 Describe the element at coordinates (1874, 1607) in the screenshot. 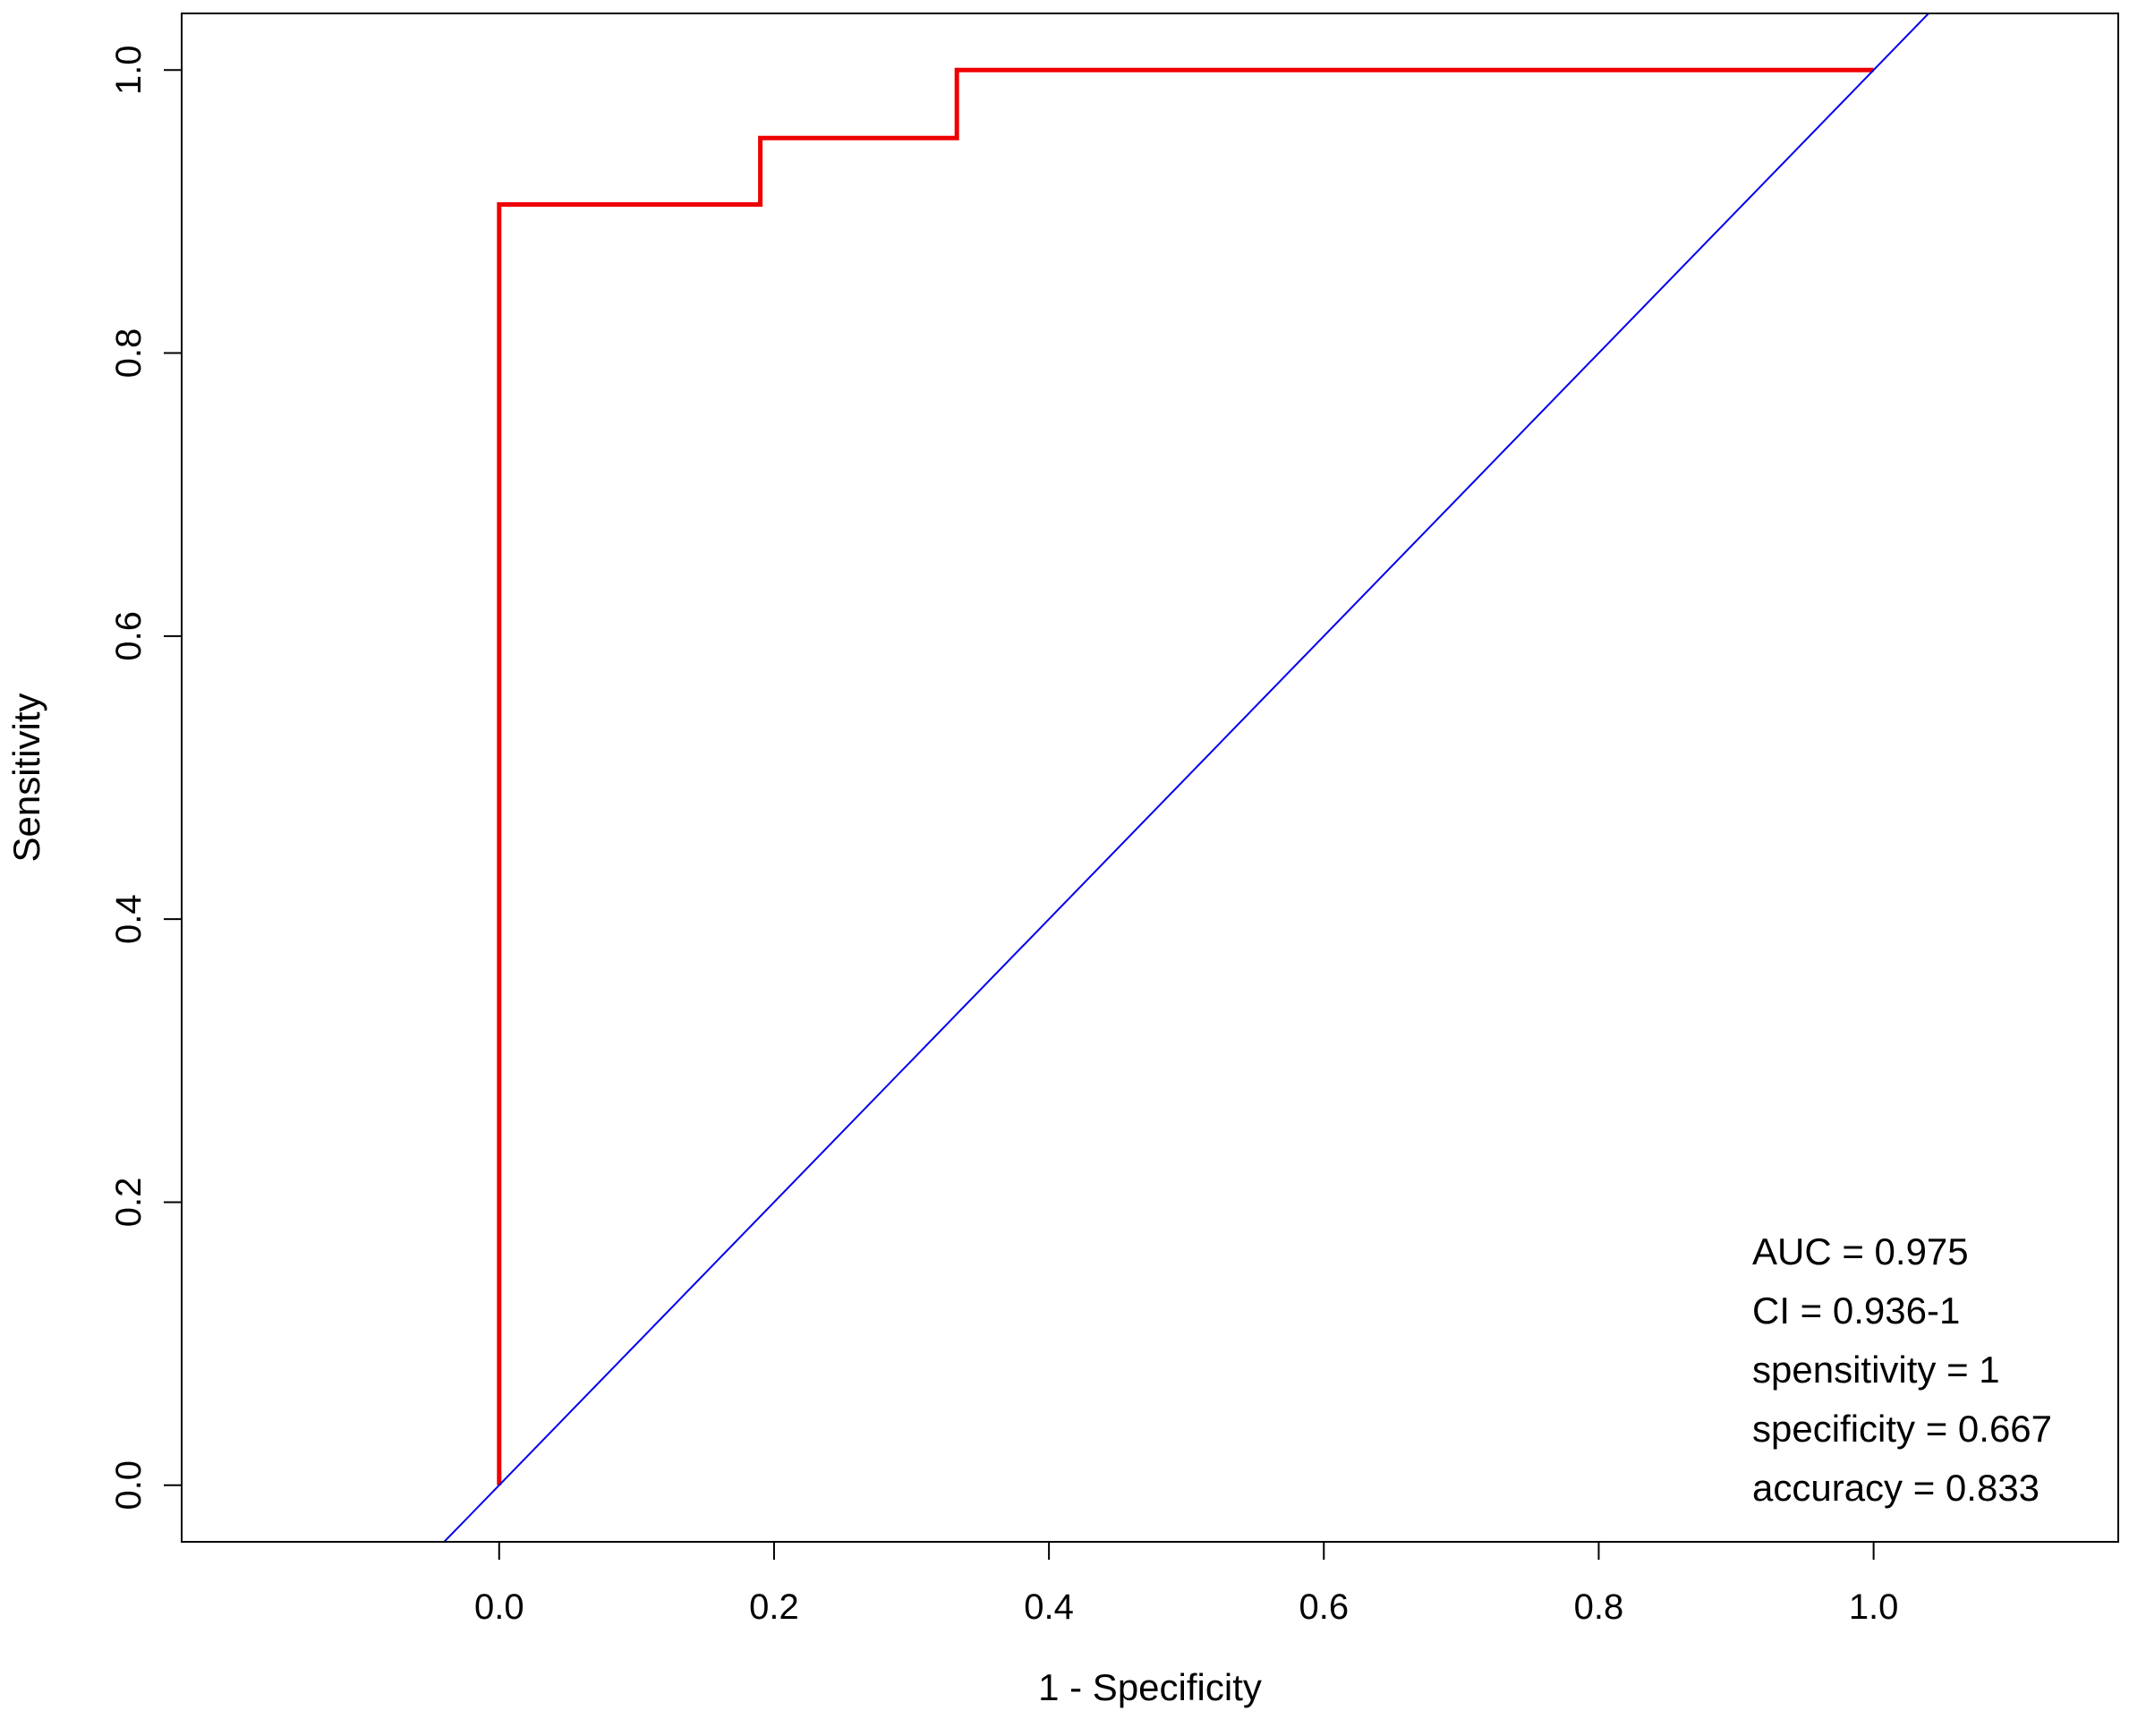

I see `x-tick-label: 1.0` at that location.